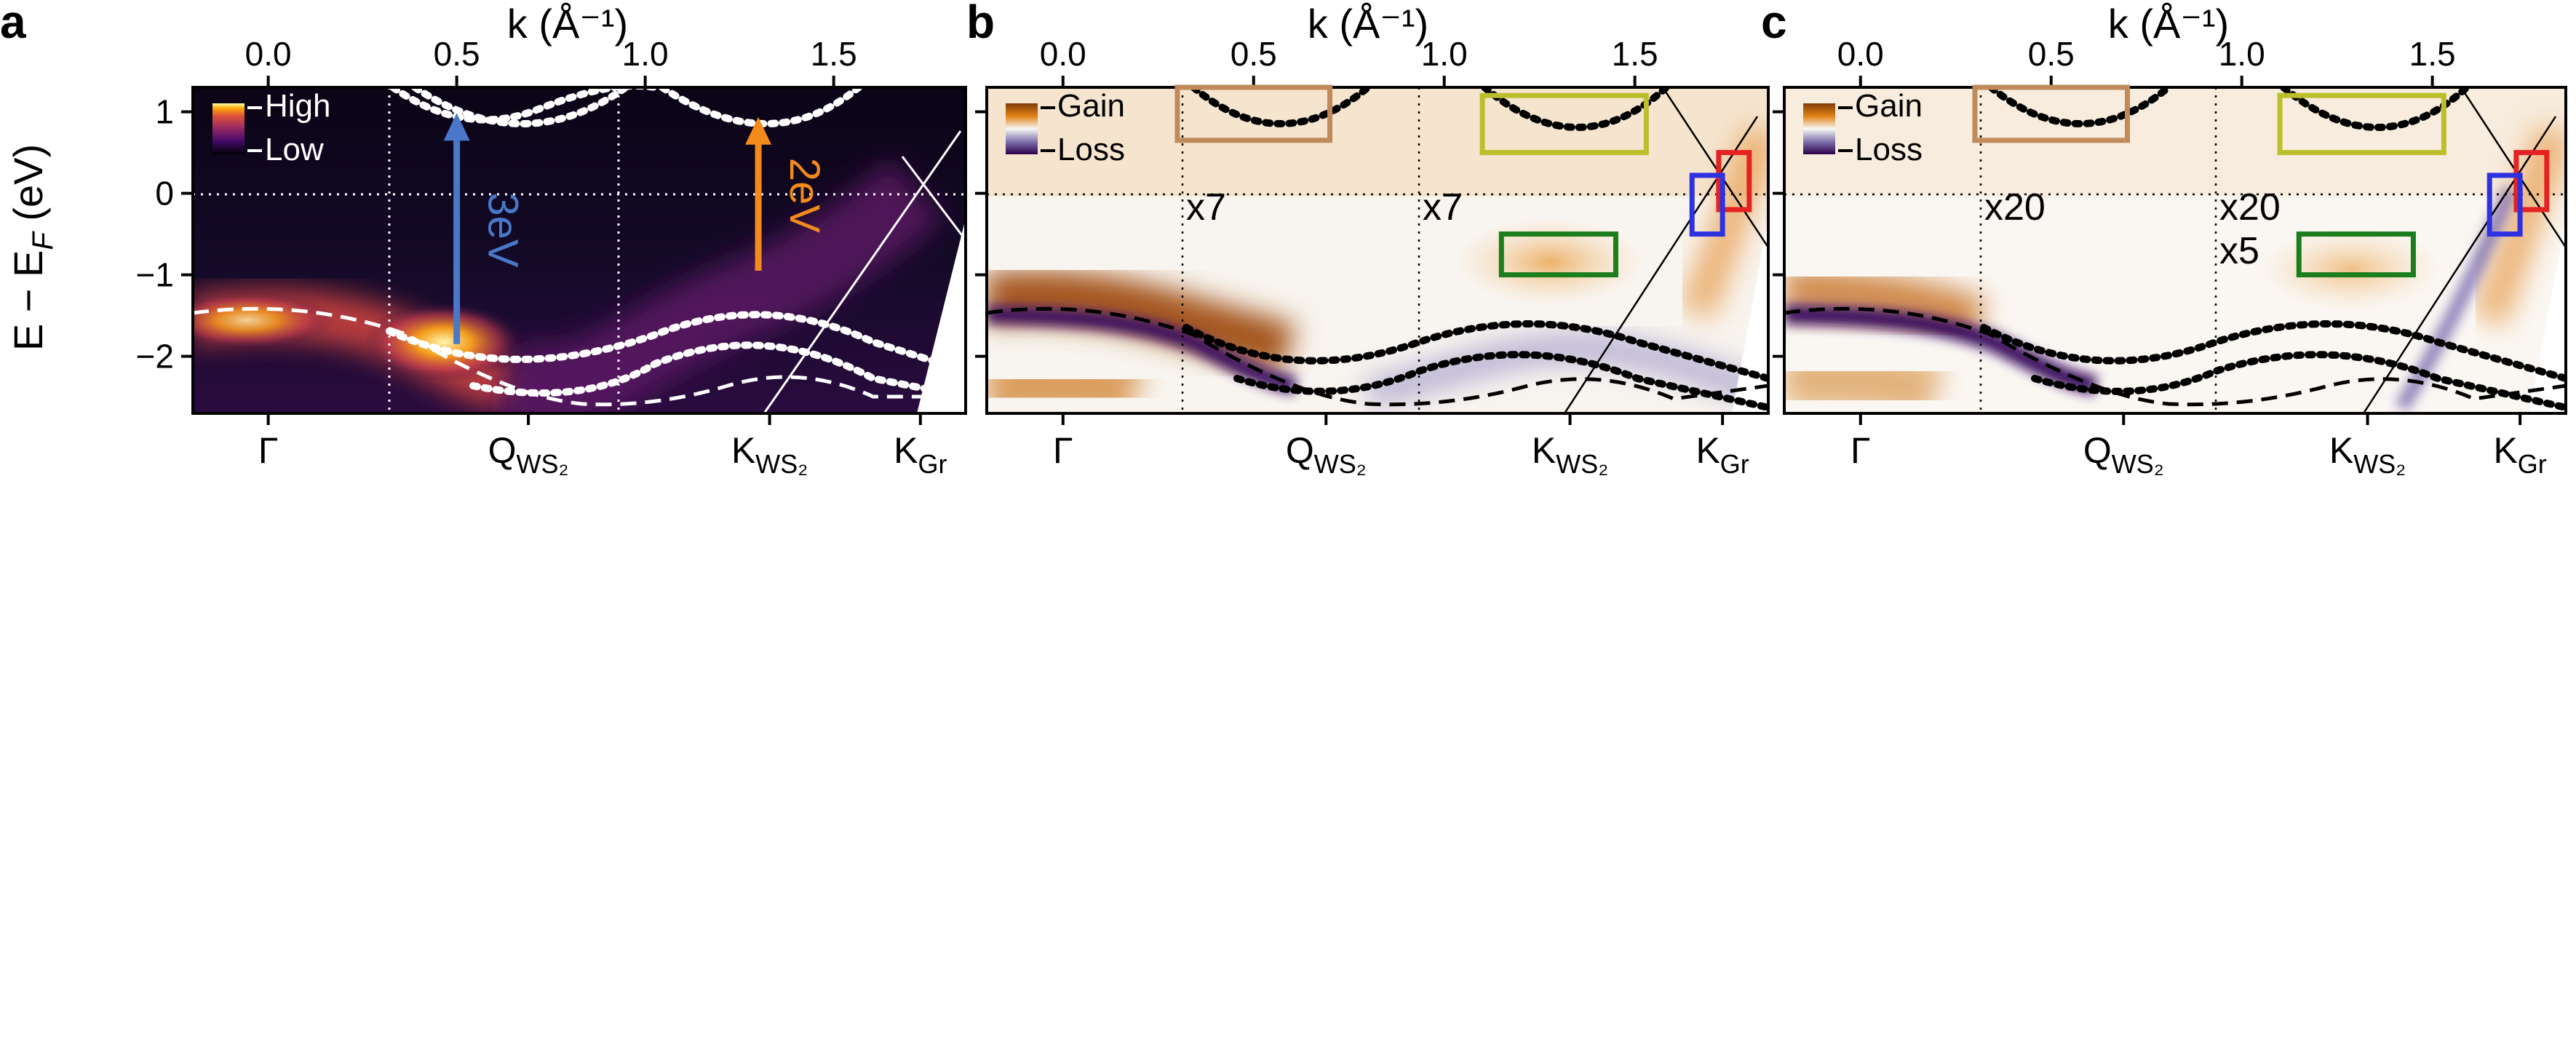 This screenshot has width=2576, height=1048. What do you see at coordinates (2456, 299) in the screenshot?
I see `panel-c-loss-cone` at bounding box center [2456, 299].